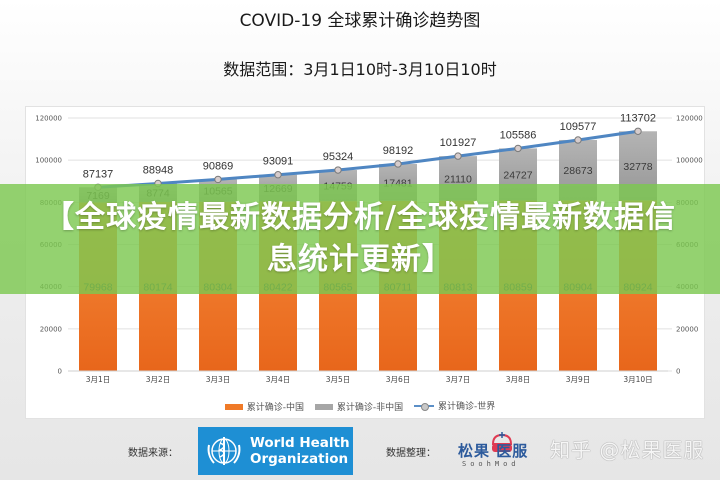  I want to click on legend-label: 累计确诊-世界, so click(467, 407).